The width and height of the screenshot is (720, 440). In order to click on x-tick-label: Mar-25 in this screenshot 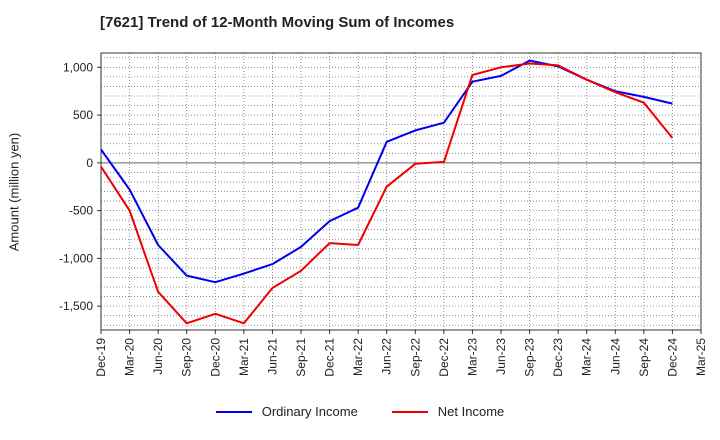, I will do `click(701, 357)`.